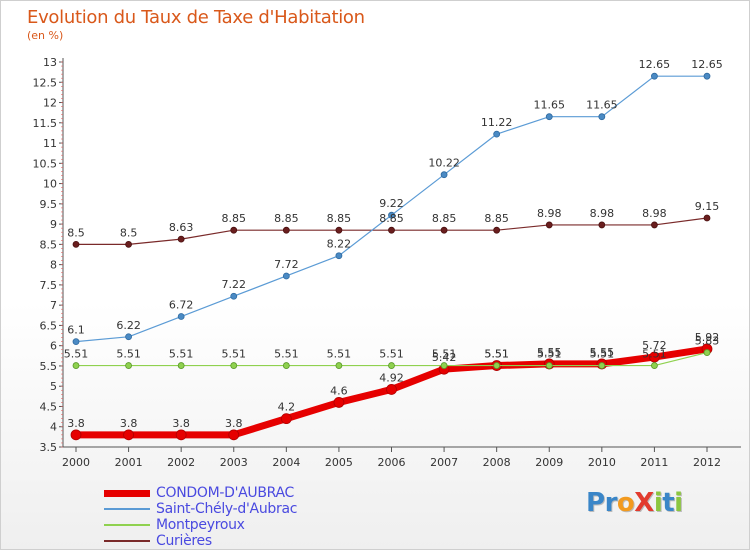  I want to click on y-tick-label: 9.5, so click(49, 204).